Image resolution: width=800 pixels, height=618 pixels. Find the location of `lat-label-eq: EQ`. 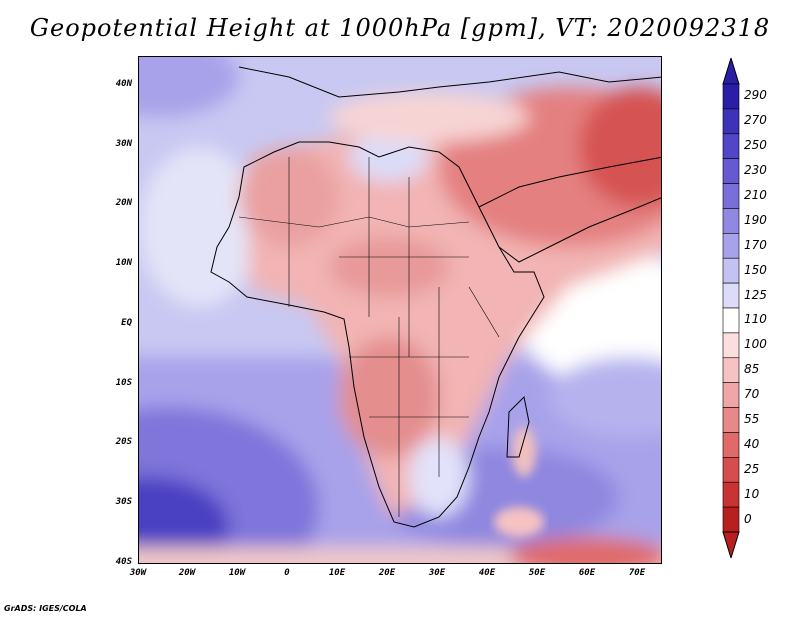

lat-label-eq: EQ is located at coordinates (126, 323).